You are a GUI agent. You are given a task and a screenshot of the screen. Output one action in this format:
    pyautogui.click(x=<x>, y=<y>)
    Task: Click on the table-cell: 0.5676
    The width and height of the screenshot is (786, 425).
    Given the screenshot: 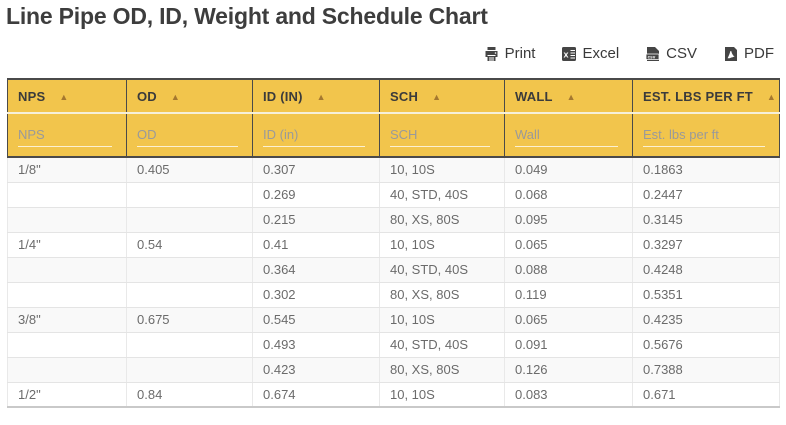 What is the action you would take?
    pyautogui.click(x=706, y=345)
    